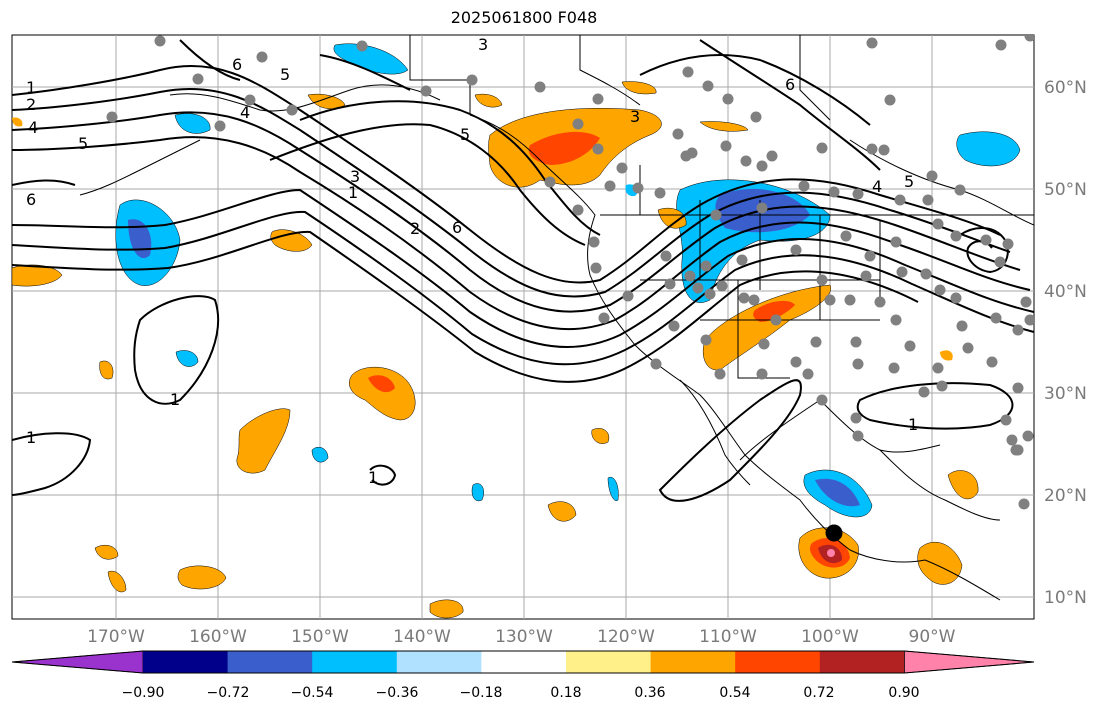 This screenshot has width=1105, height=712. What do you see at coordinates (320, 637) in the screenshot?
I see `lon-label: 150°W` at bounding box center [320, 637].